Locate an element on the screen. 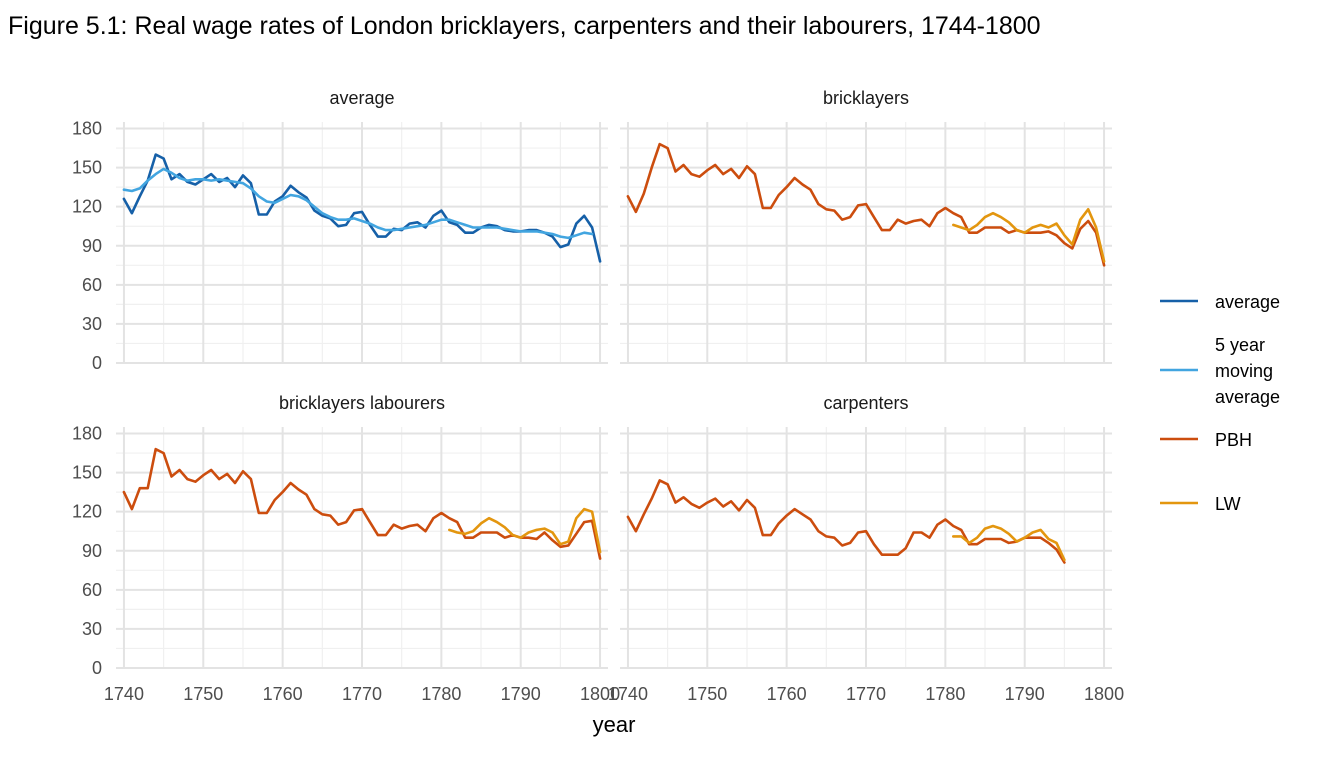 The image size is (1344, 768). x-axis-title: year is located at coordinates (614, 724).